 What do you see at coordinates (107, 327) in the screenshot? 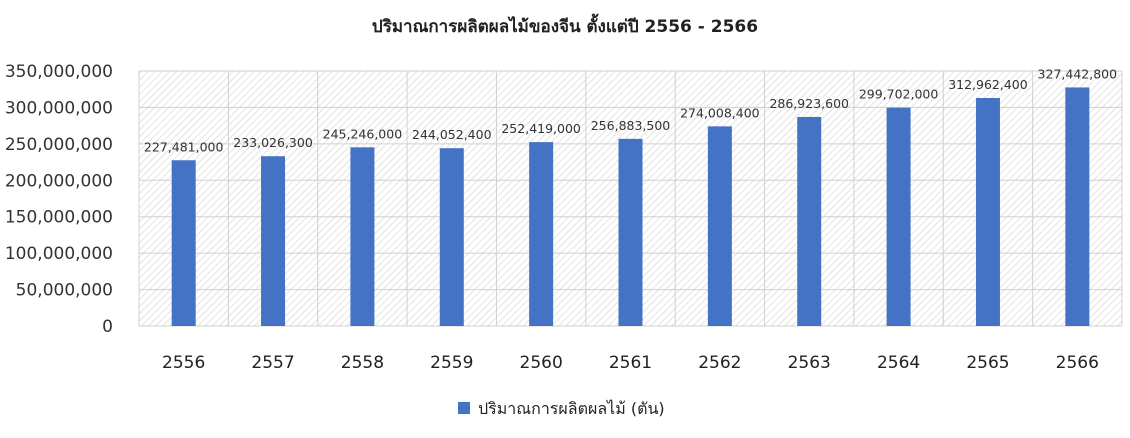
I see `y-tick-label: 0` at bounding box center [107, 327].